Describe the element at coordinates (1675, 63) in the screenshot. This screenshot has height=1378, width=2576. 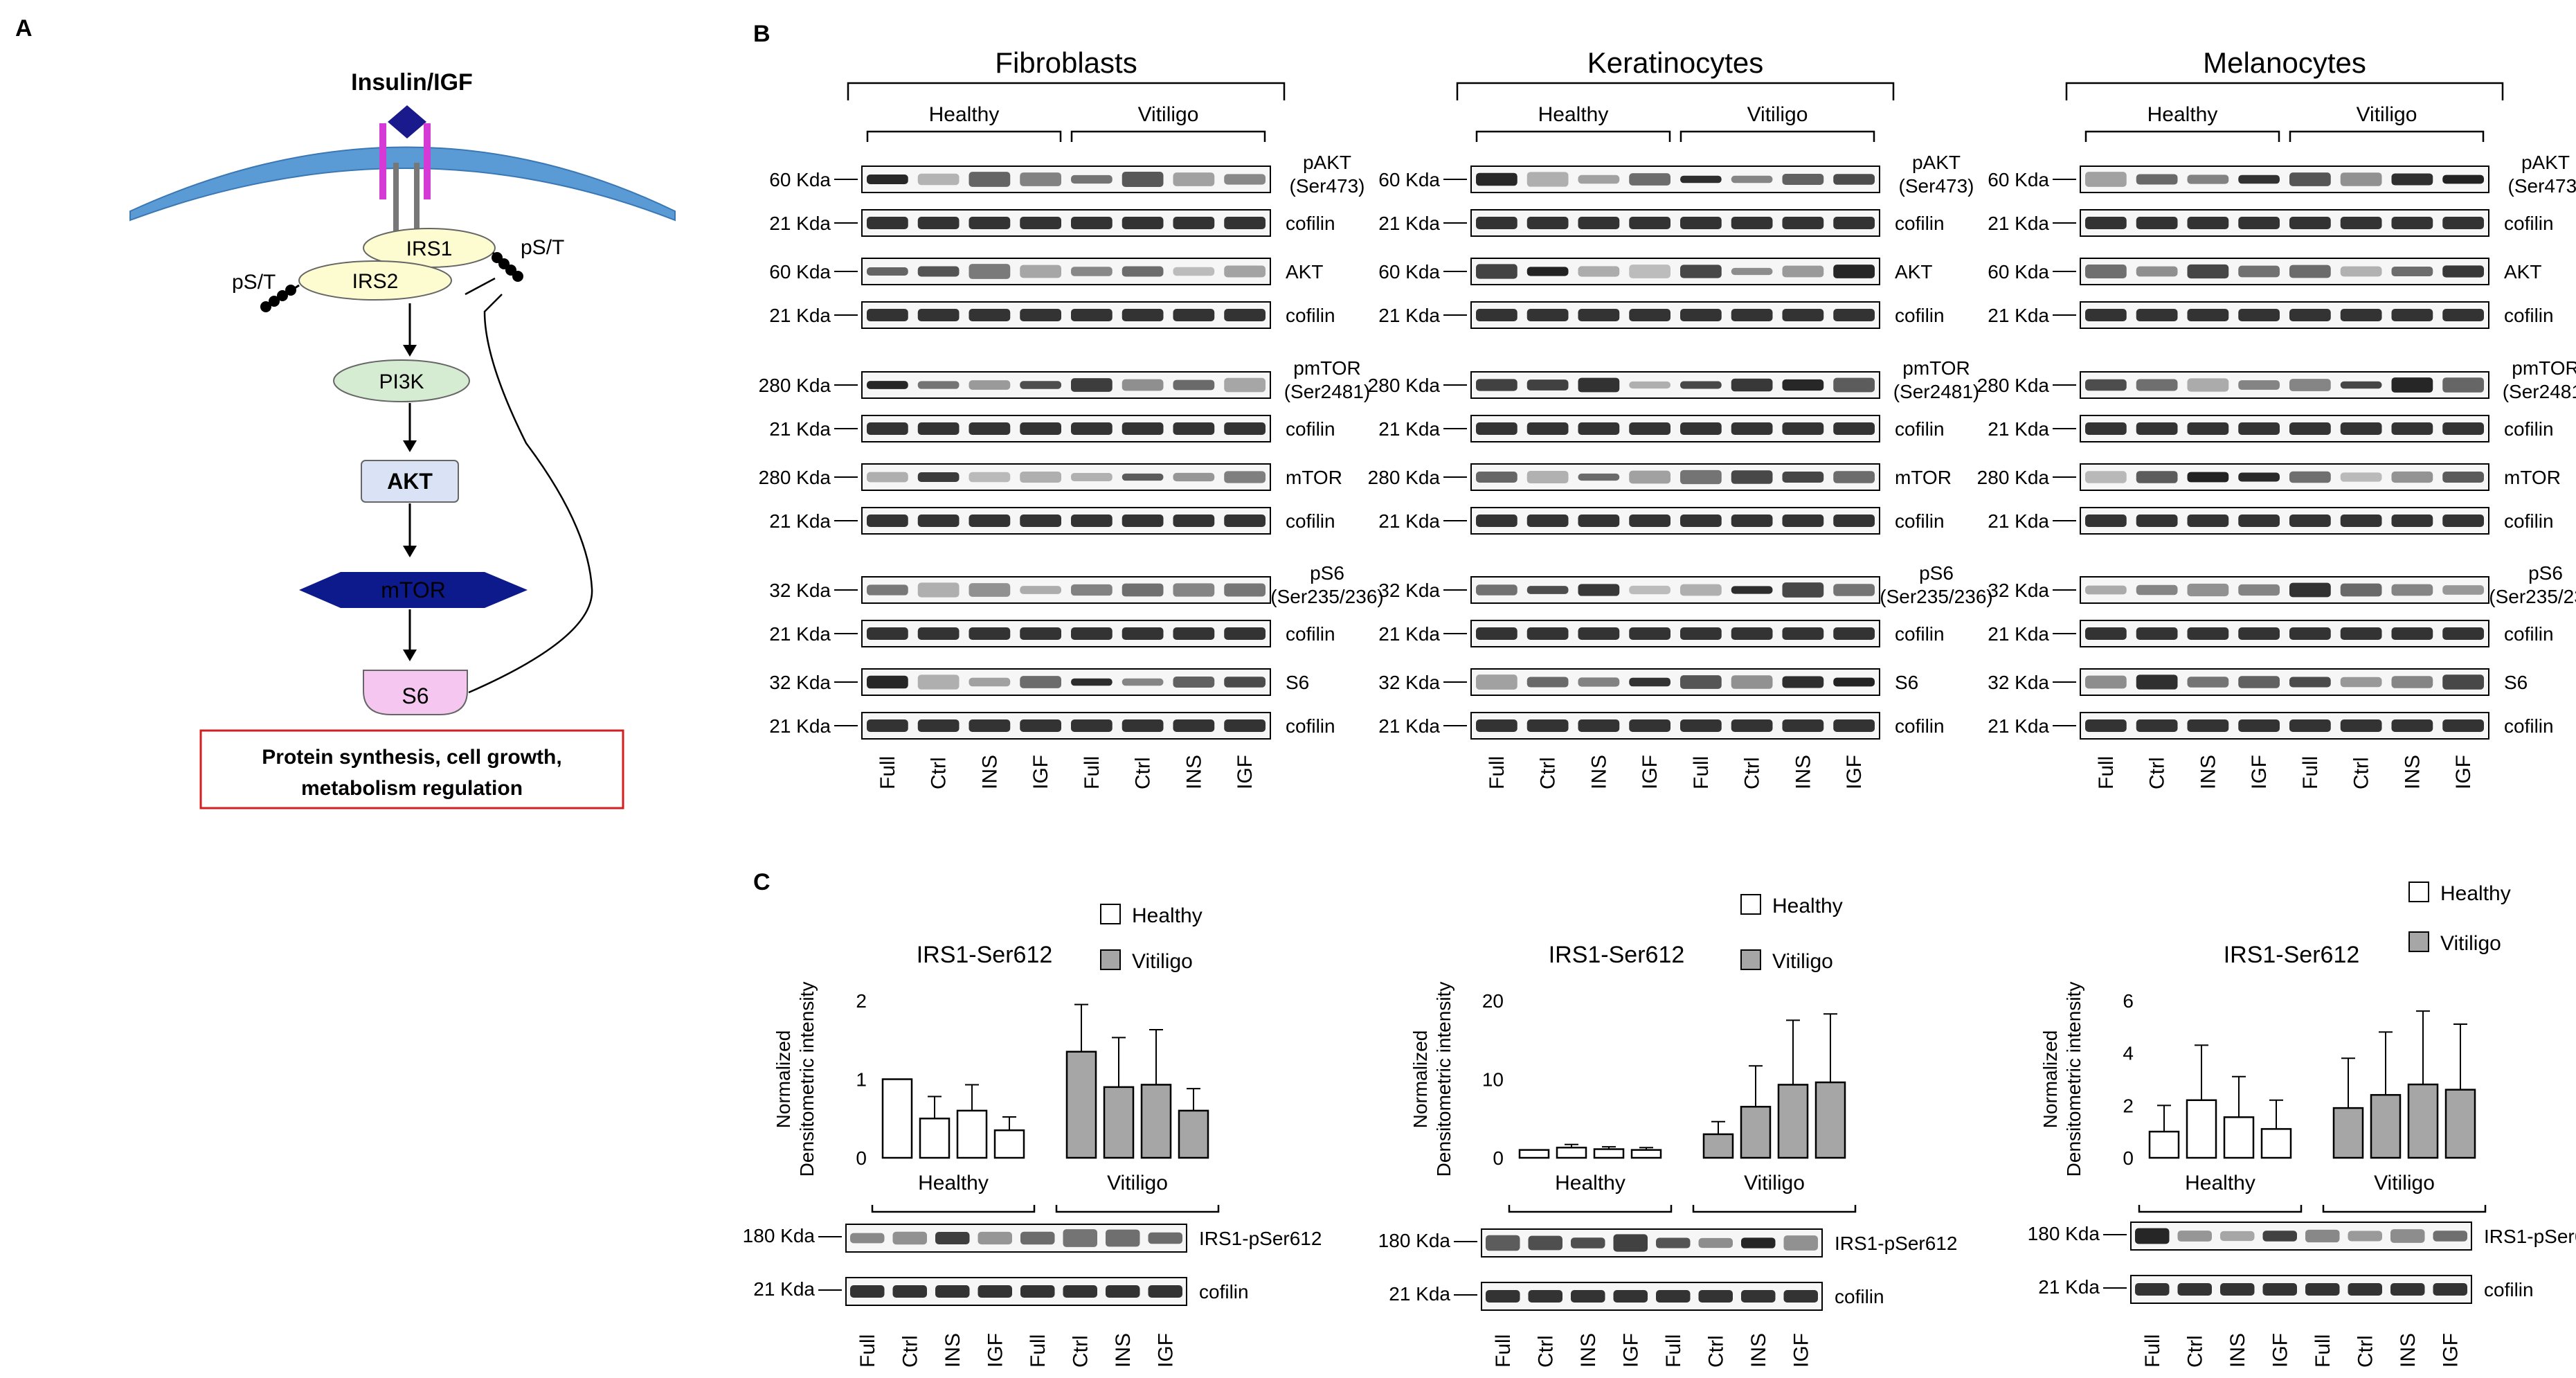
I see `cell-type-title: Keratinocytes` at that location.